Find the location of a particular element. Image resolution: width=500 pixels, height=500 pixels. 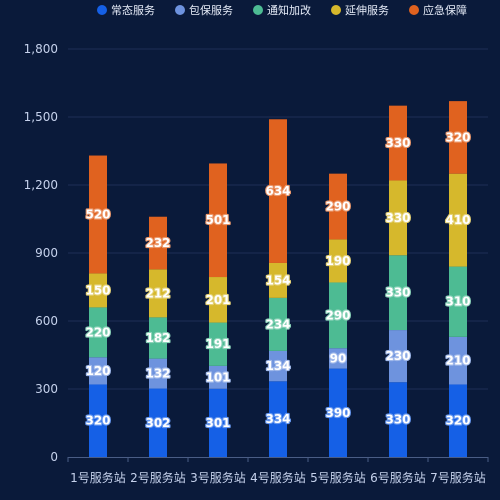

data-label: 191 is located at coordinates (217, 344).